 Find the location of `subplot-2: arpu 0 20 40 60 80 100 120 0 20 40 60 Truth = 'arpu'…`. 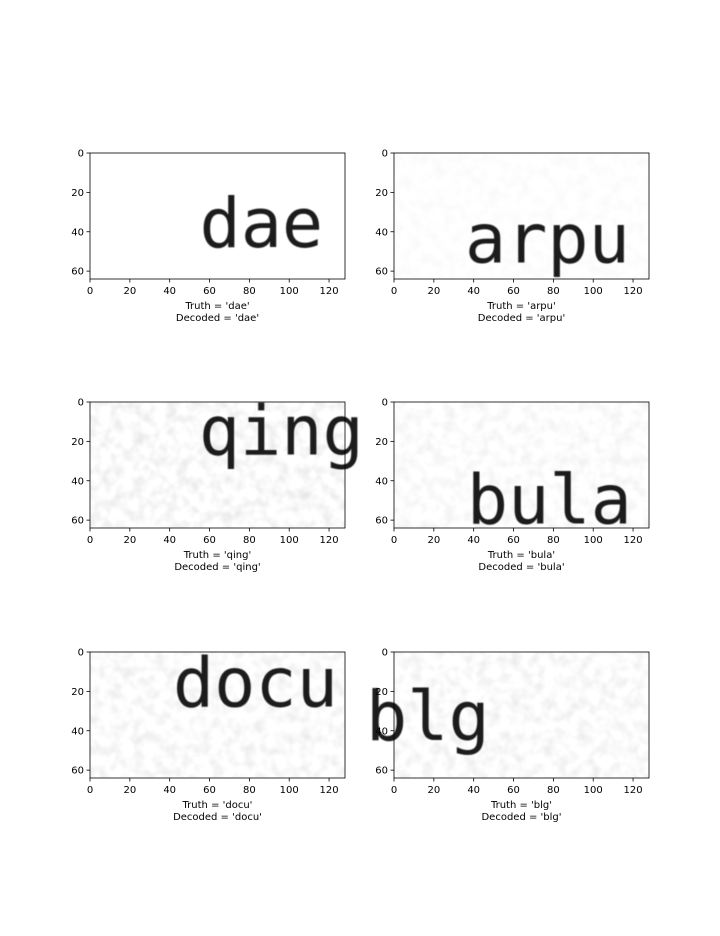

subplot-2: arpu 0 20 40 60 80 100 120 0 20 40 60 Truth = 'arpu'… is located at coordinates (512, 236).